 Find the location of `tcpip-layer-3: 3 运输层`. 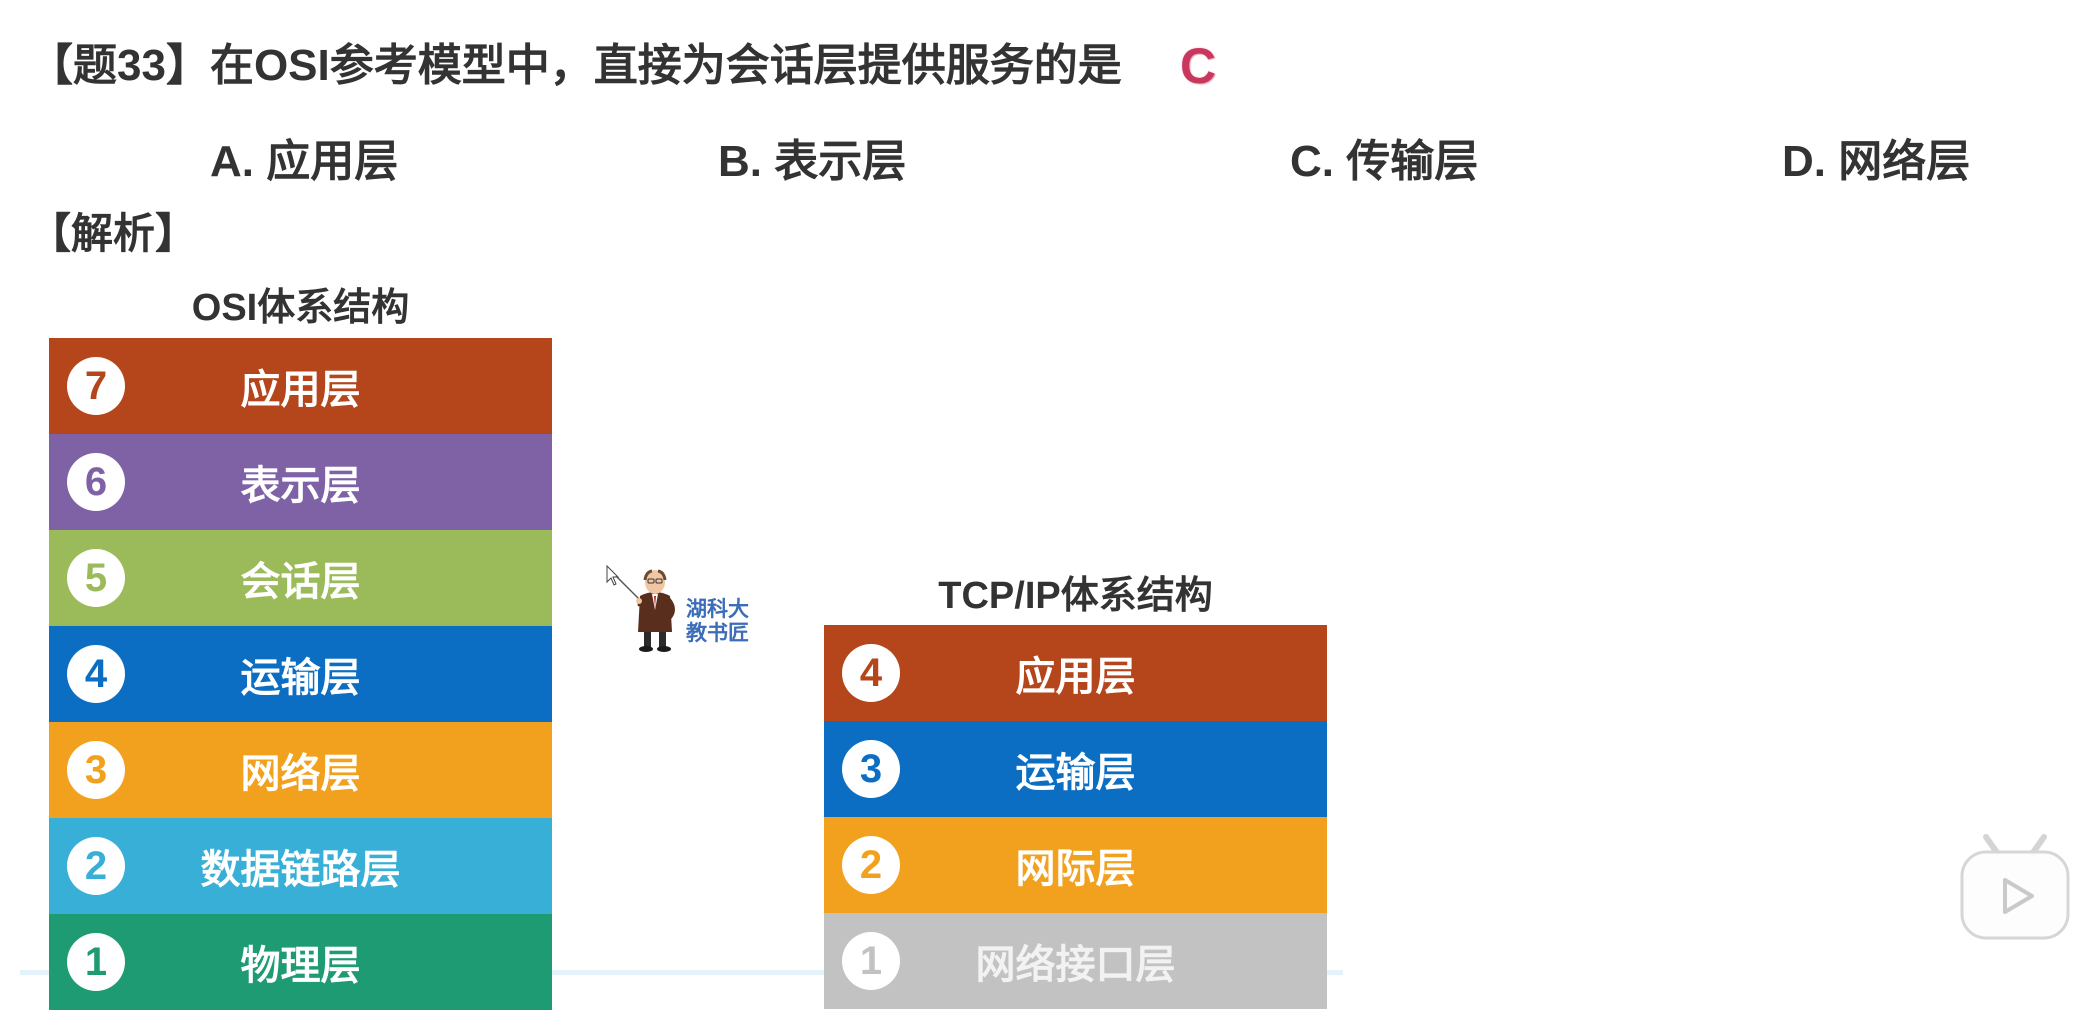

tcpip-layer-3: 3 运输层 is located at coordinates (1075, 769).